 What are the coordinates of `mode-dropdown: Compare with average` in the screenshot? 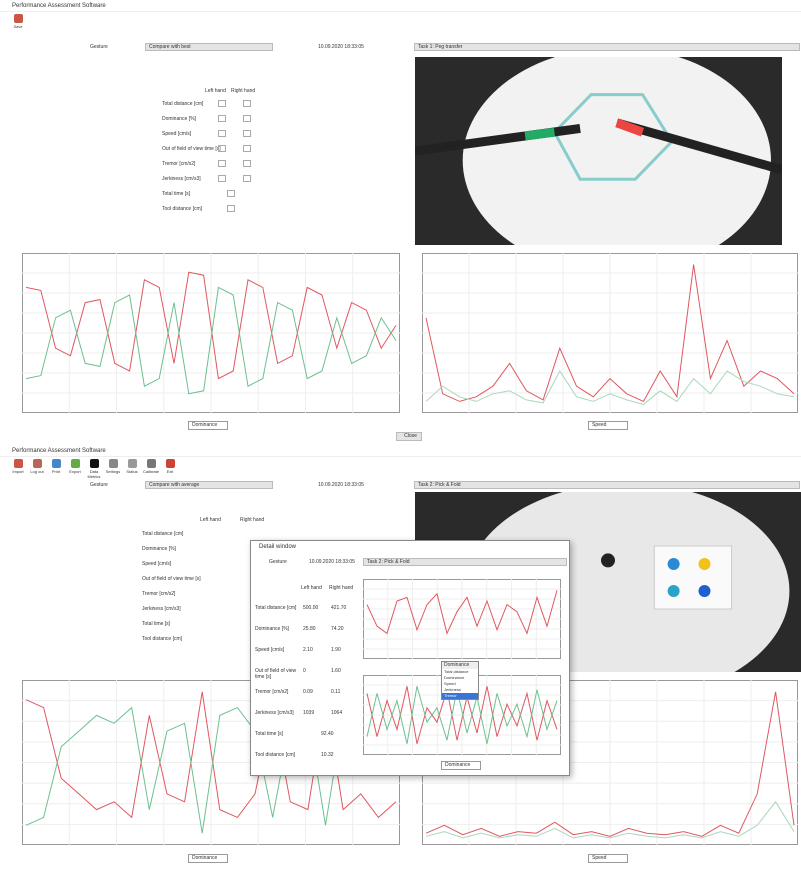 It's located at (209, 485).